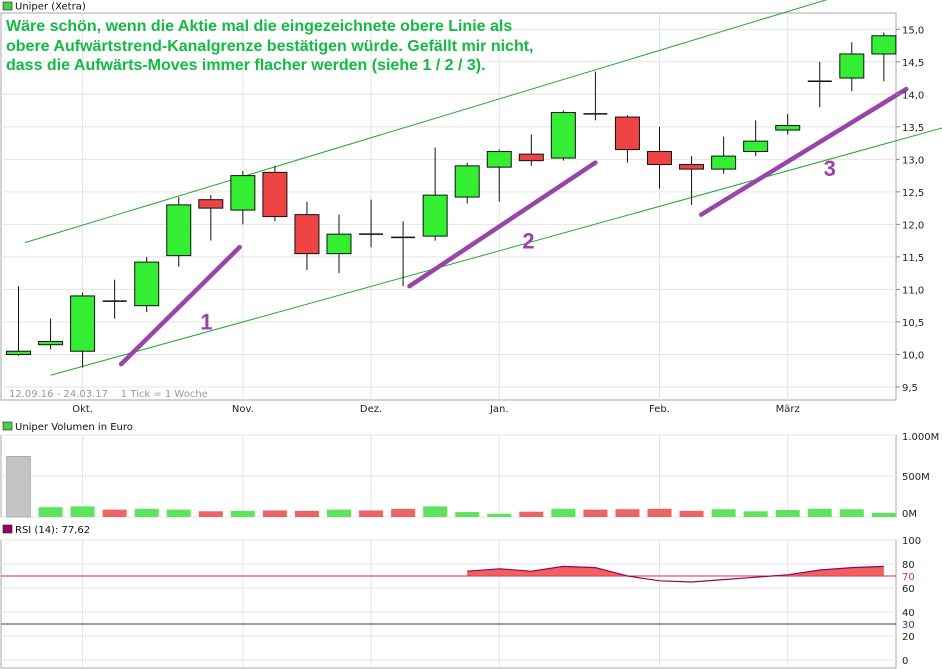  Describe the element at coordinates (913, 95) in the screenshot. I see `price-y-tick-label: 14,0` at that location.